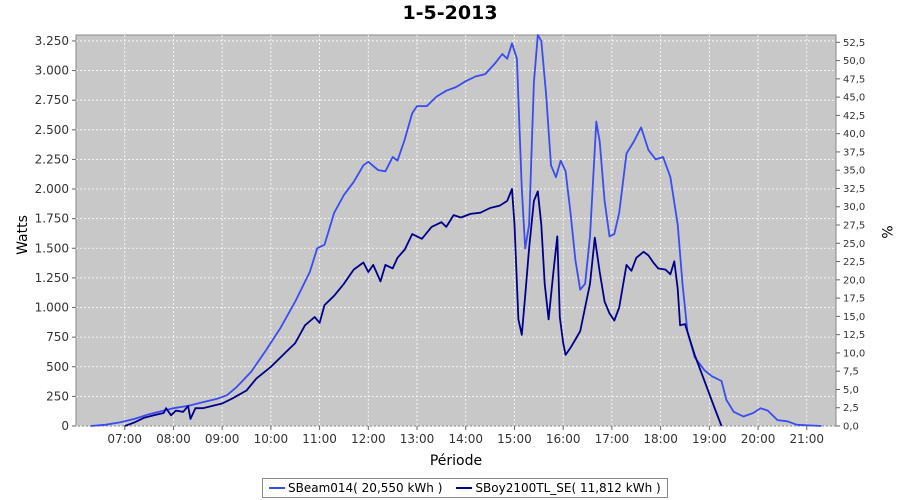 The height and width of the screenshot is (500, 900). Describe the element at coordinates (854, 226) in the screenshot. I see `y2-tick-label: 27,5` at that location.